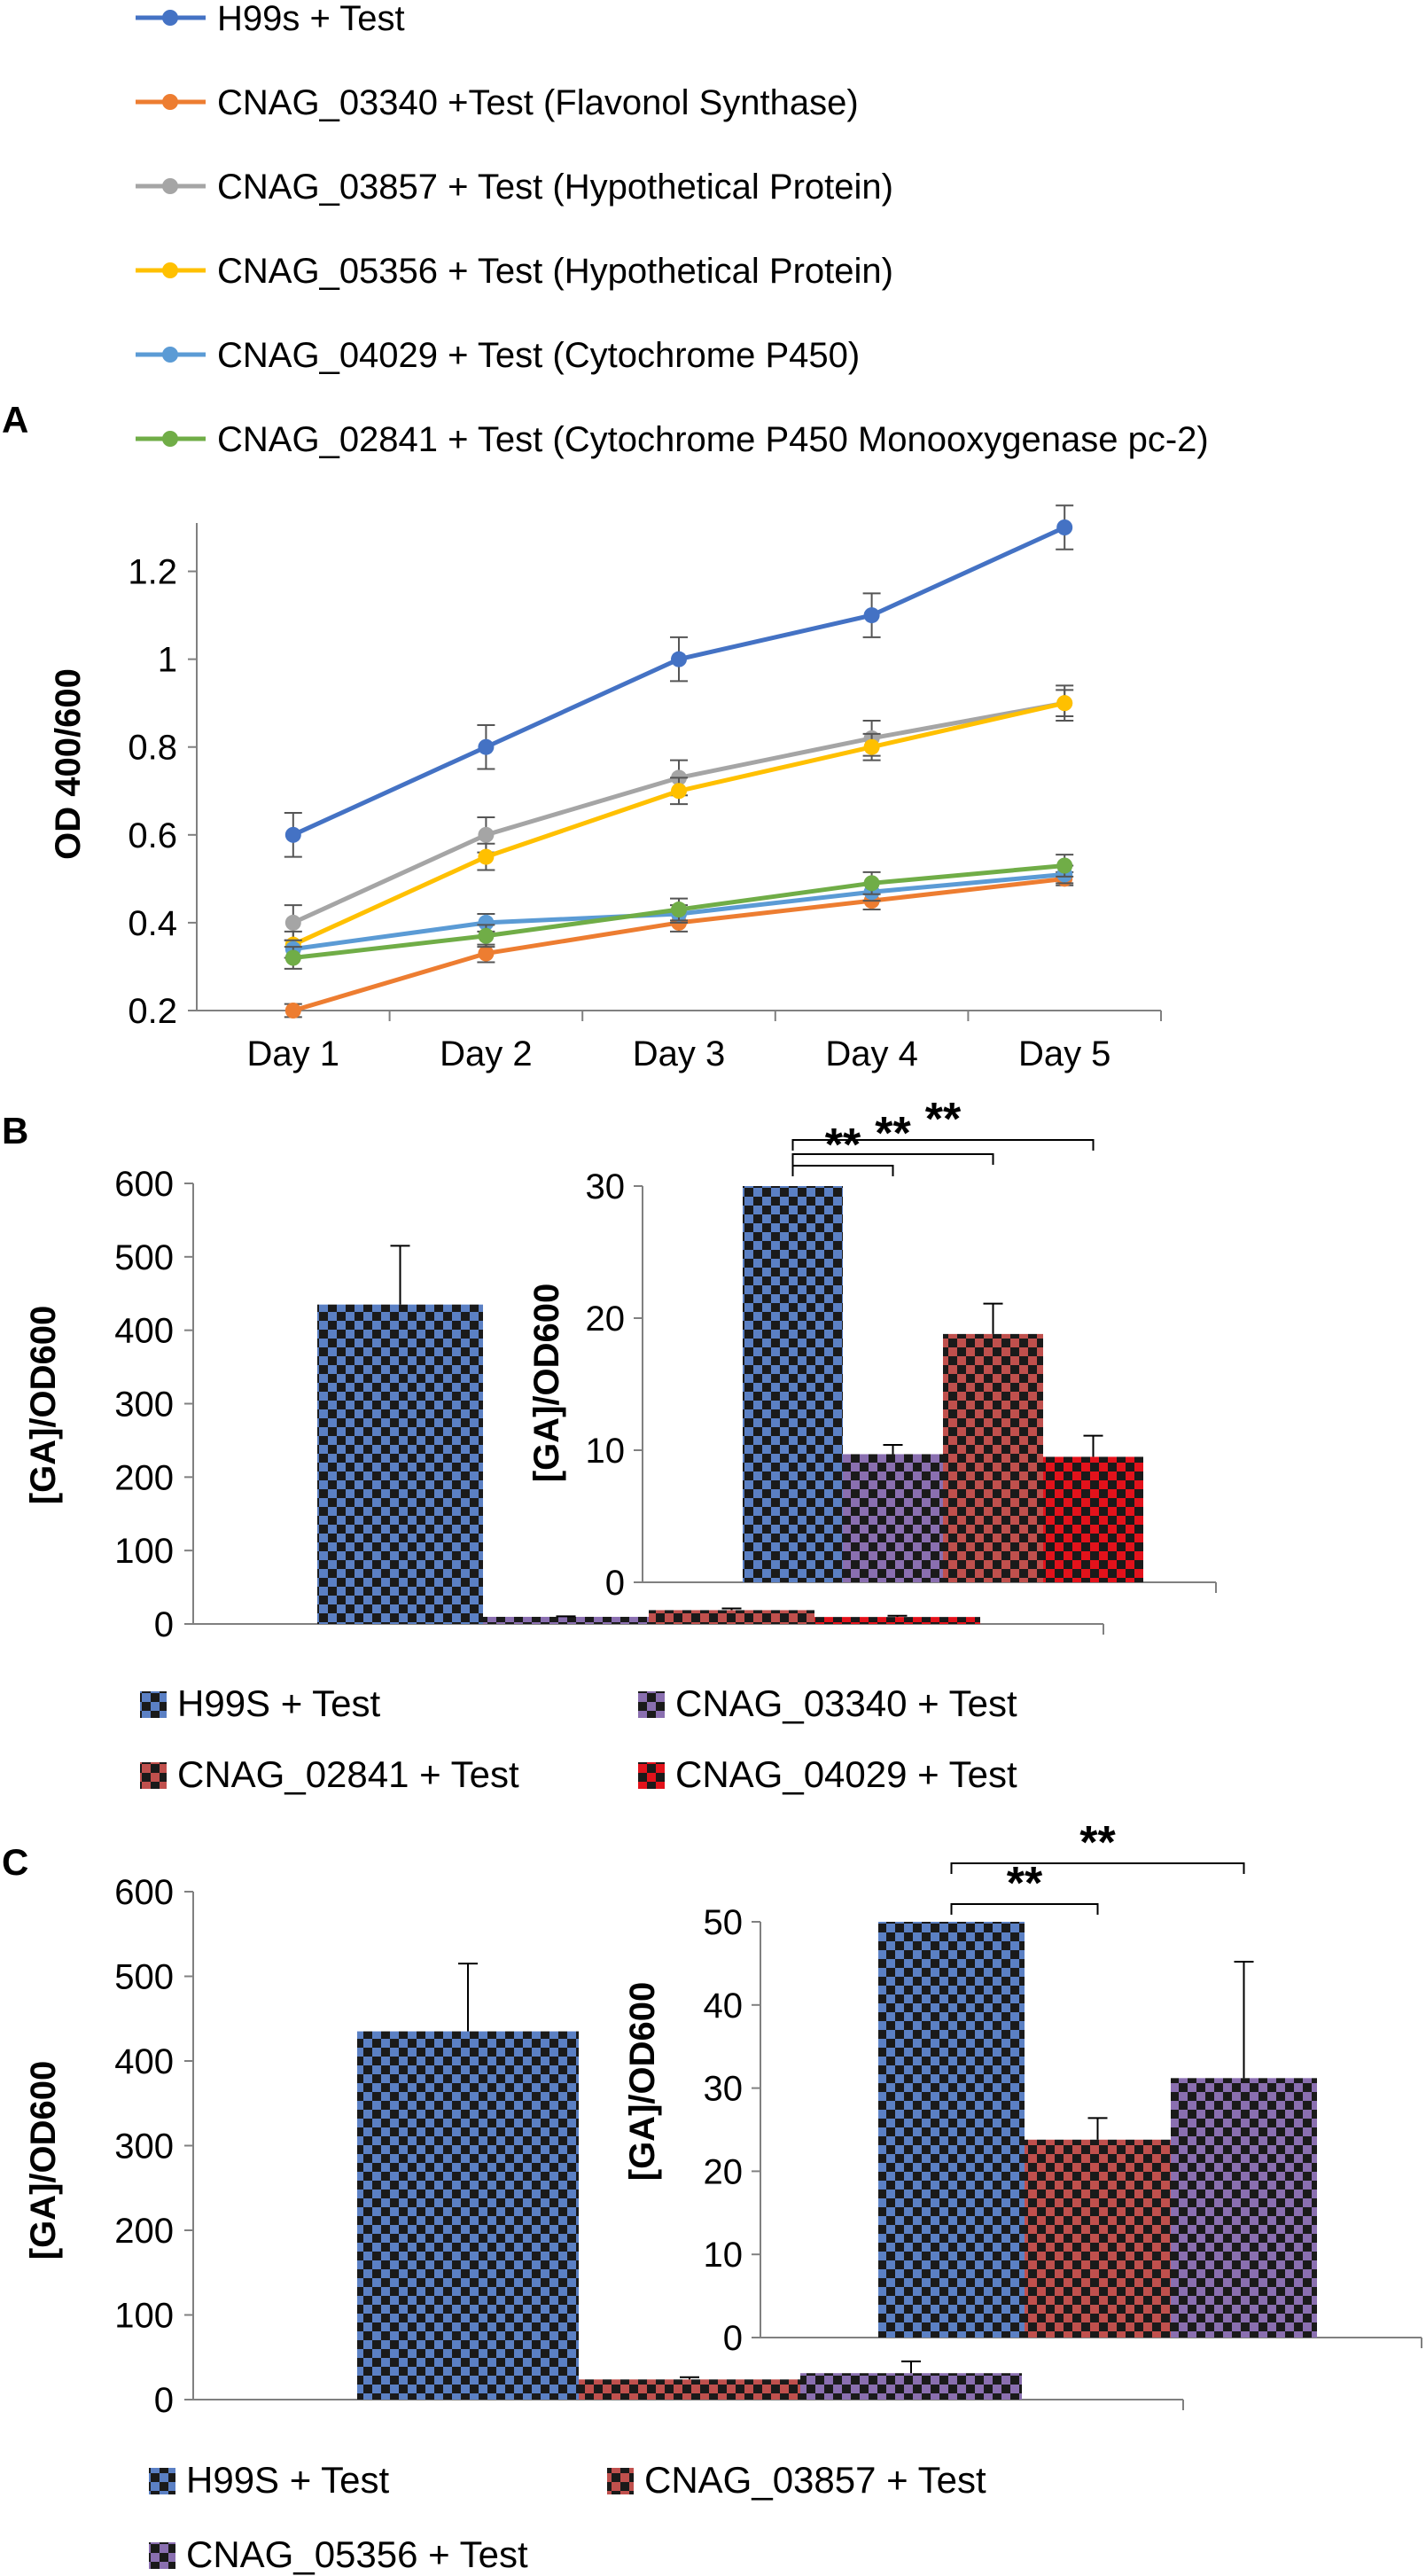  I want to click on x-tick-label: Day 5, so click(1064, 1053).